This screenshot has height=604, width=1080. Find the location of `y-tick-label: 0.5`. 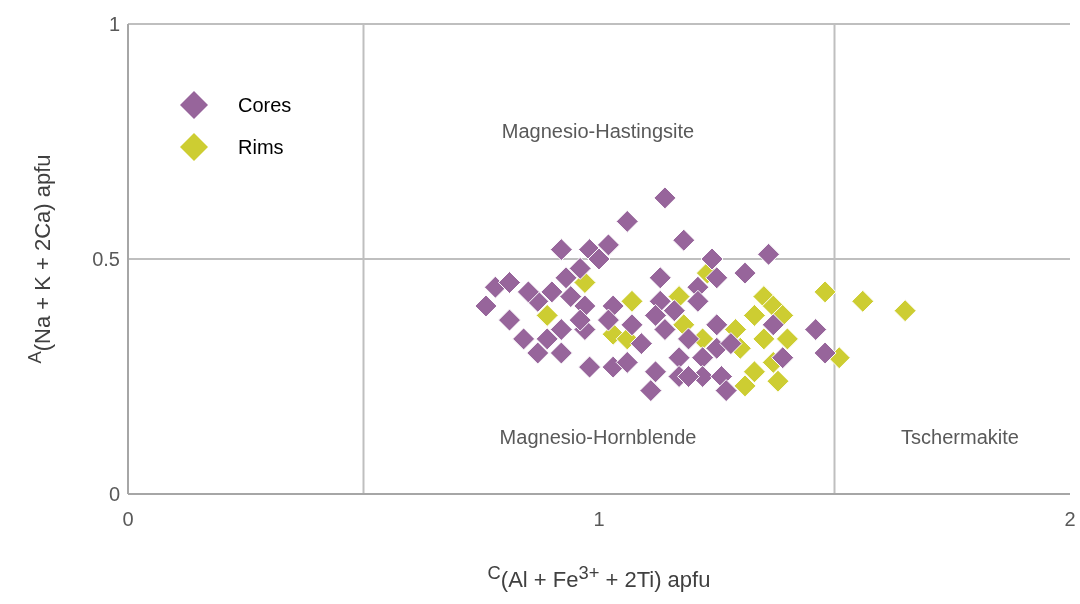

y-tick-label: 0.5 is located at coordinates (106, 259).